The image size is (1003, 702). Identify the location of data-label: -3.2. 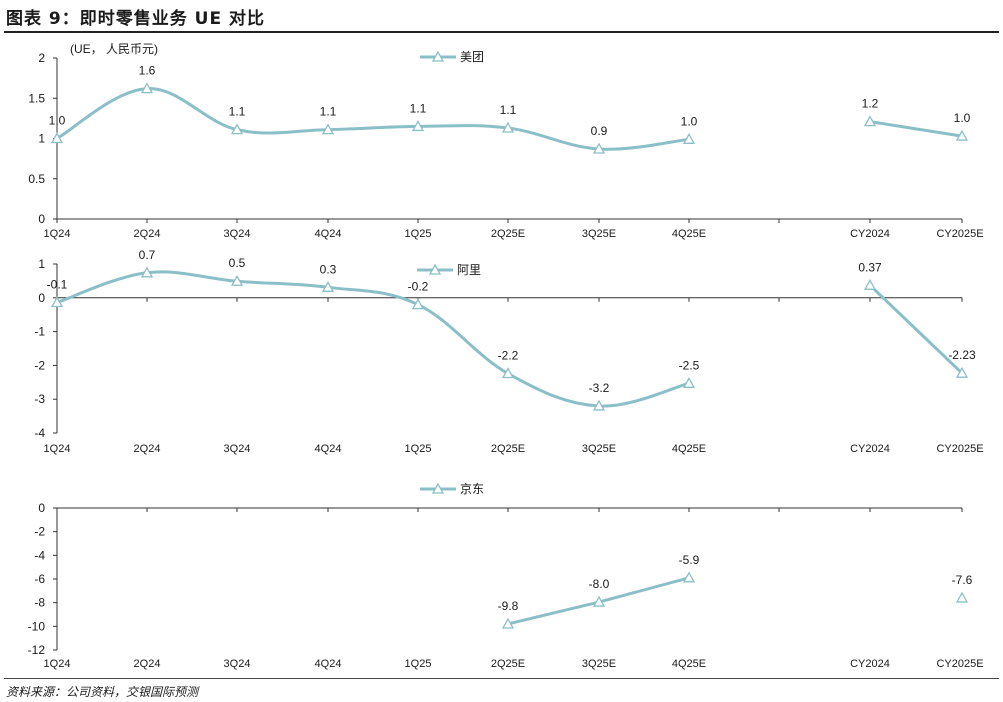
(599, 388).